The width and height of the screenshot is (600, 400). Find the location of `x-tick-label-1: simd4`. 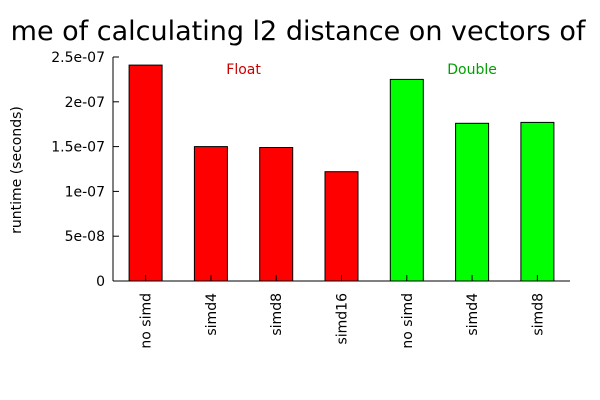

x-tick-label-1: simd4 is located at coordinates (212, 314).